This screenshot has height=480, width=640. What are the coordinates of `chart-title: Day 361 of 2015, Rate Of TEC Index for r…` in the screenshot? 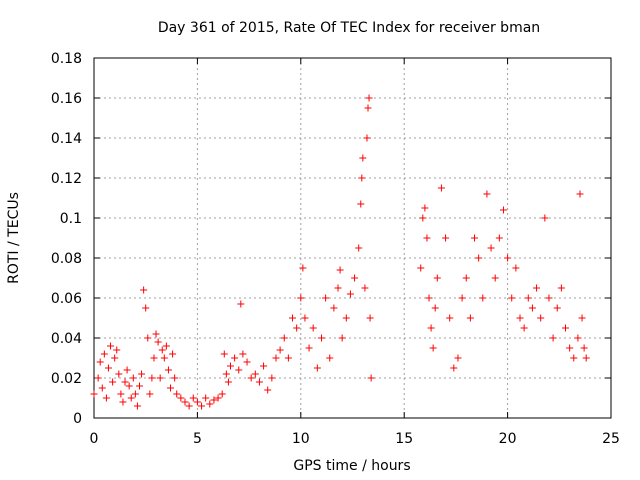 It's located at (349, 28).